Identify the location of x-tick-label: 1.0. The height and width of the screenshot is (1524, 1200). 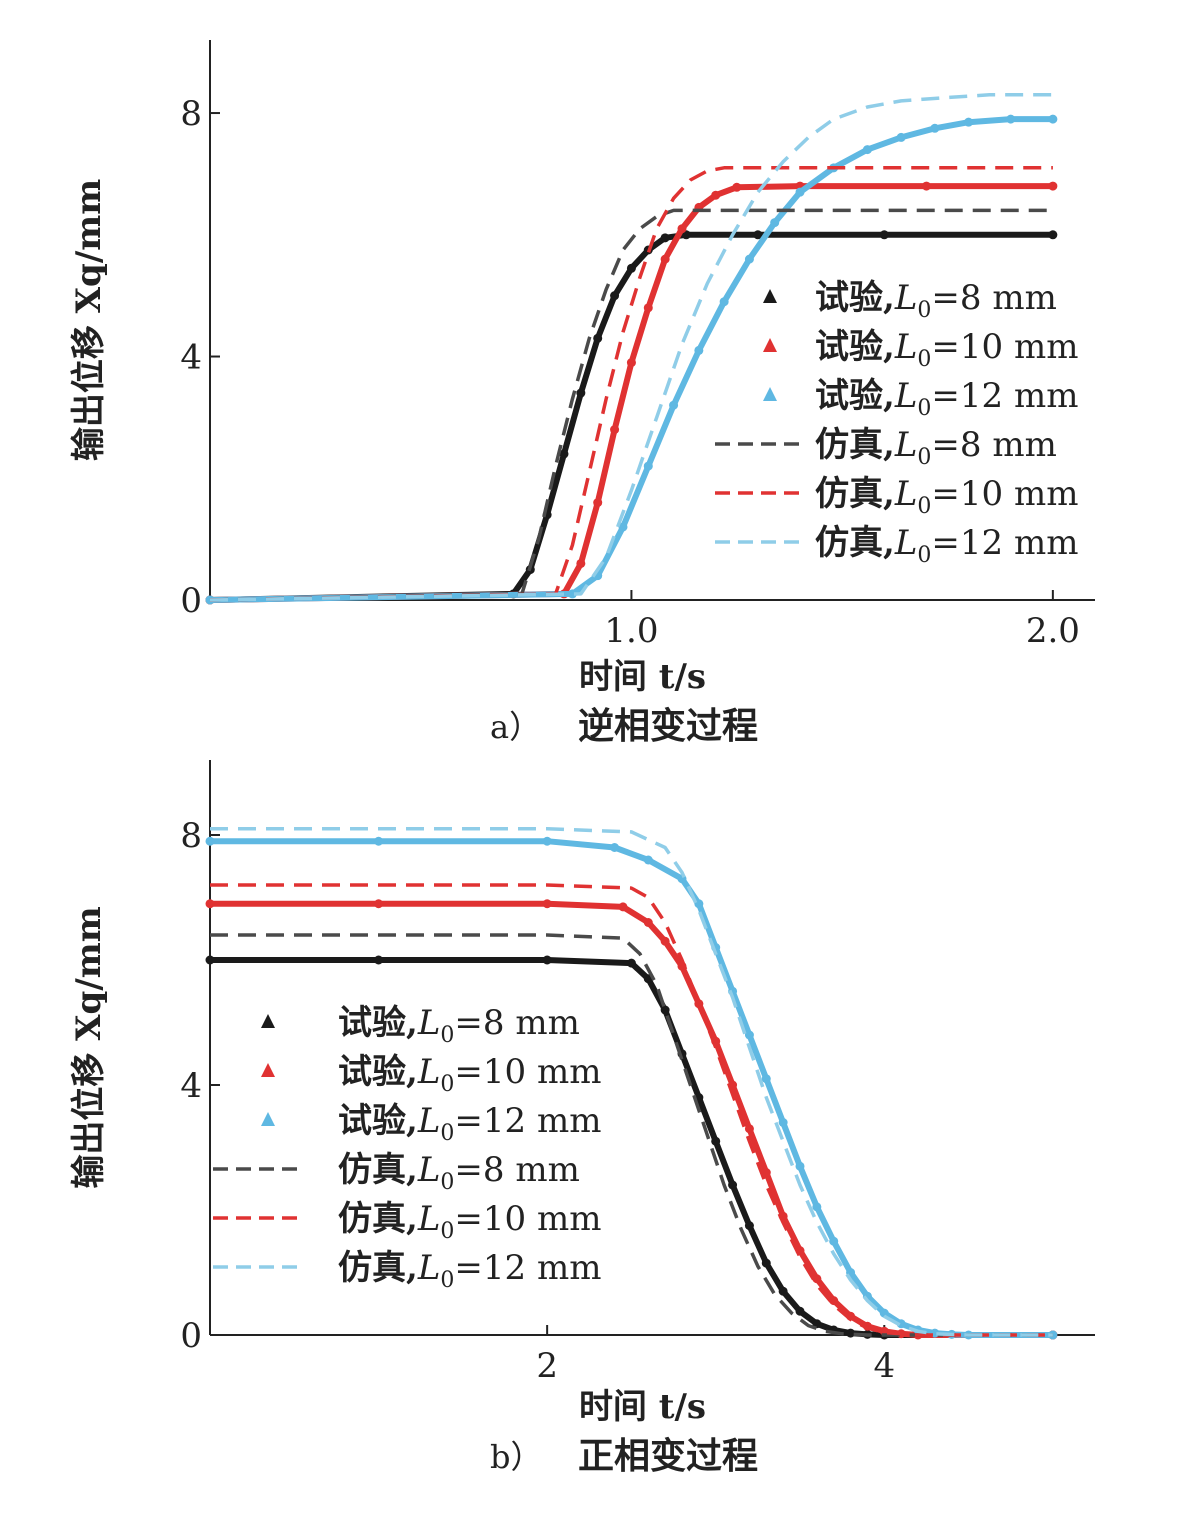
(631, 631).